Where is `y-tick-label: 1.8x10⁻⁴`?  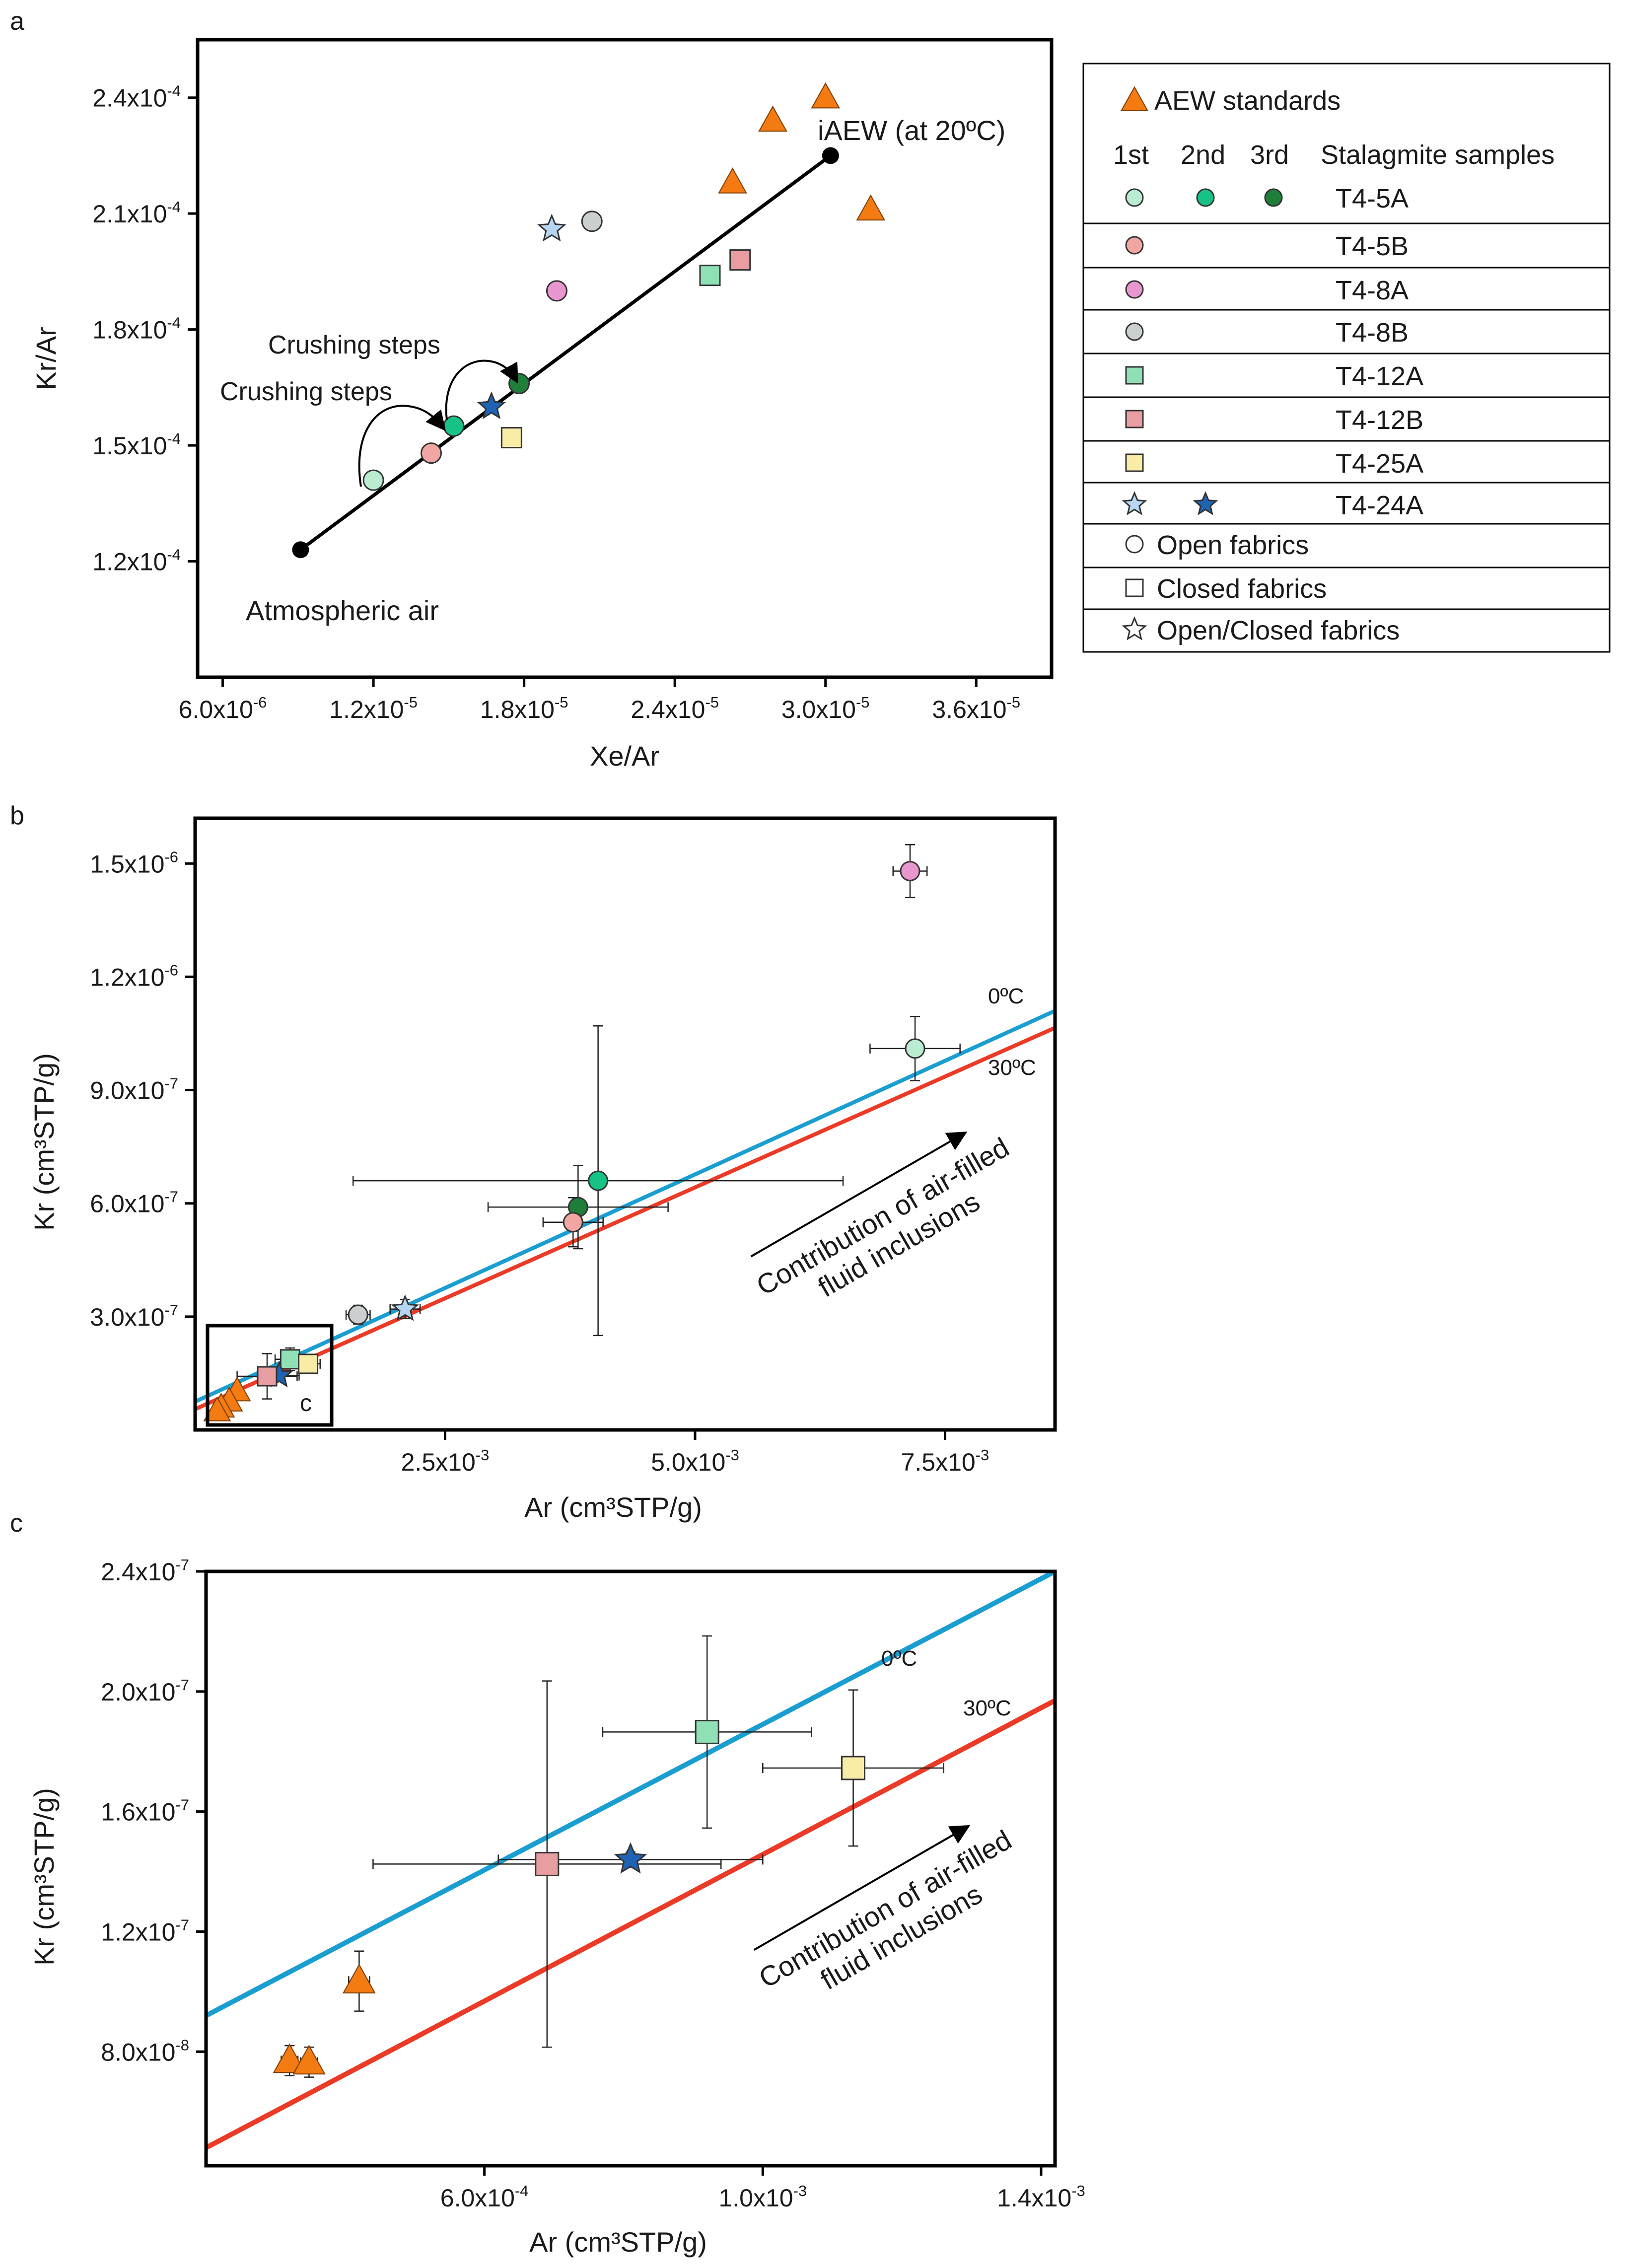 y-tick-label: 1.8x10⁻⁴ is located at coordinates (136, 329).